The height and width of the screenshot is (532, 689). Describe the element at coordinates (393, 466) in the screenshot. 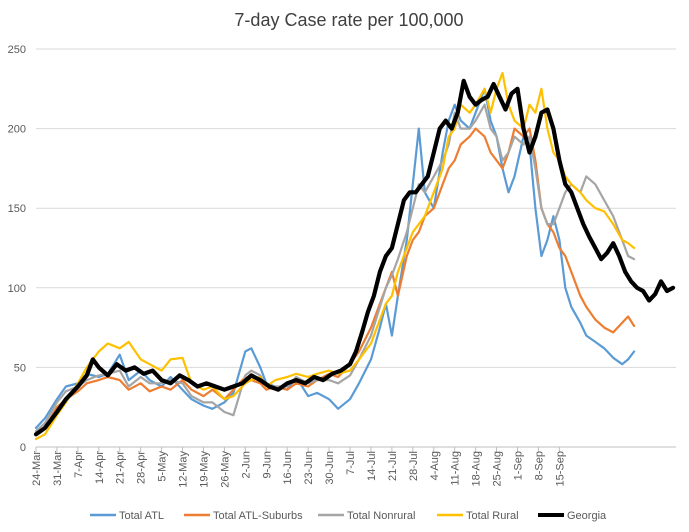

I see `x-tick-label: 21-Jul` at that location.